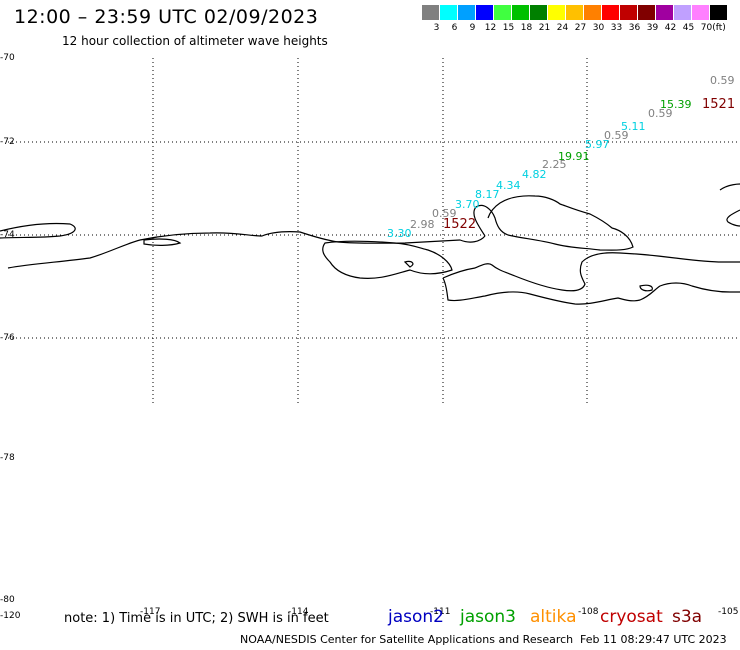 Image resolution: width=740 pixels, height=650 pixels. What do you see at coordinates (10, 616) in the screenshot?
I see `longitude-label: -120` at bounding box center [10, 616].